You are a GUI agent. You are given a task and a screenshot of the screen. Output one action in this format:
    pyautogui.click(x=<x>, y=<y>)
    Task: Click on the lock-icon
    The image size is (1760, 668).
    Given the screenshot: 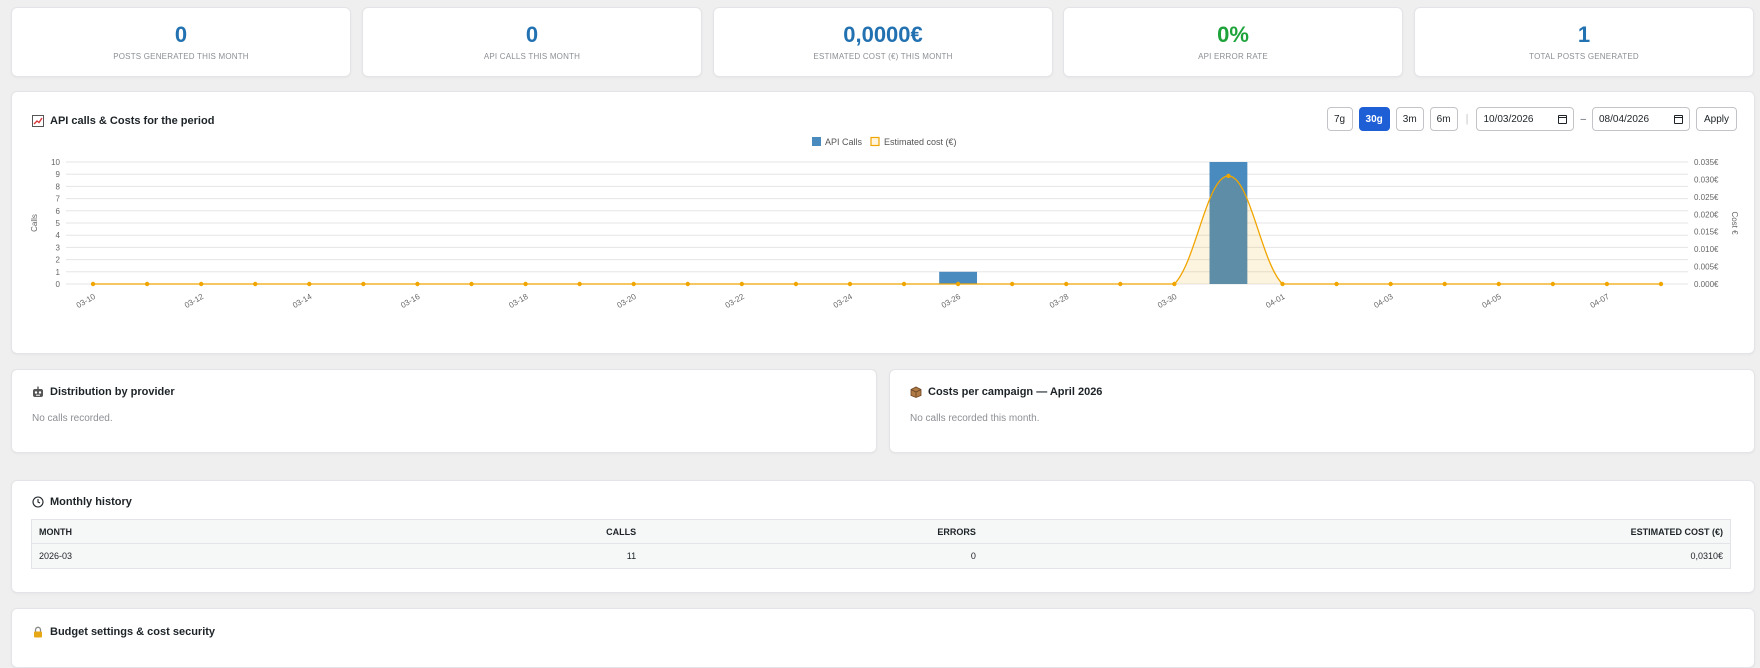 What is the action you would take?
    pyautogui.click(x=38, y=632)
    